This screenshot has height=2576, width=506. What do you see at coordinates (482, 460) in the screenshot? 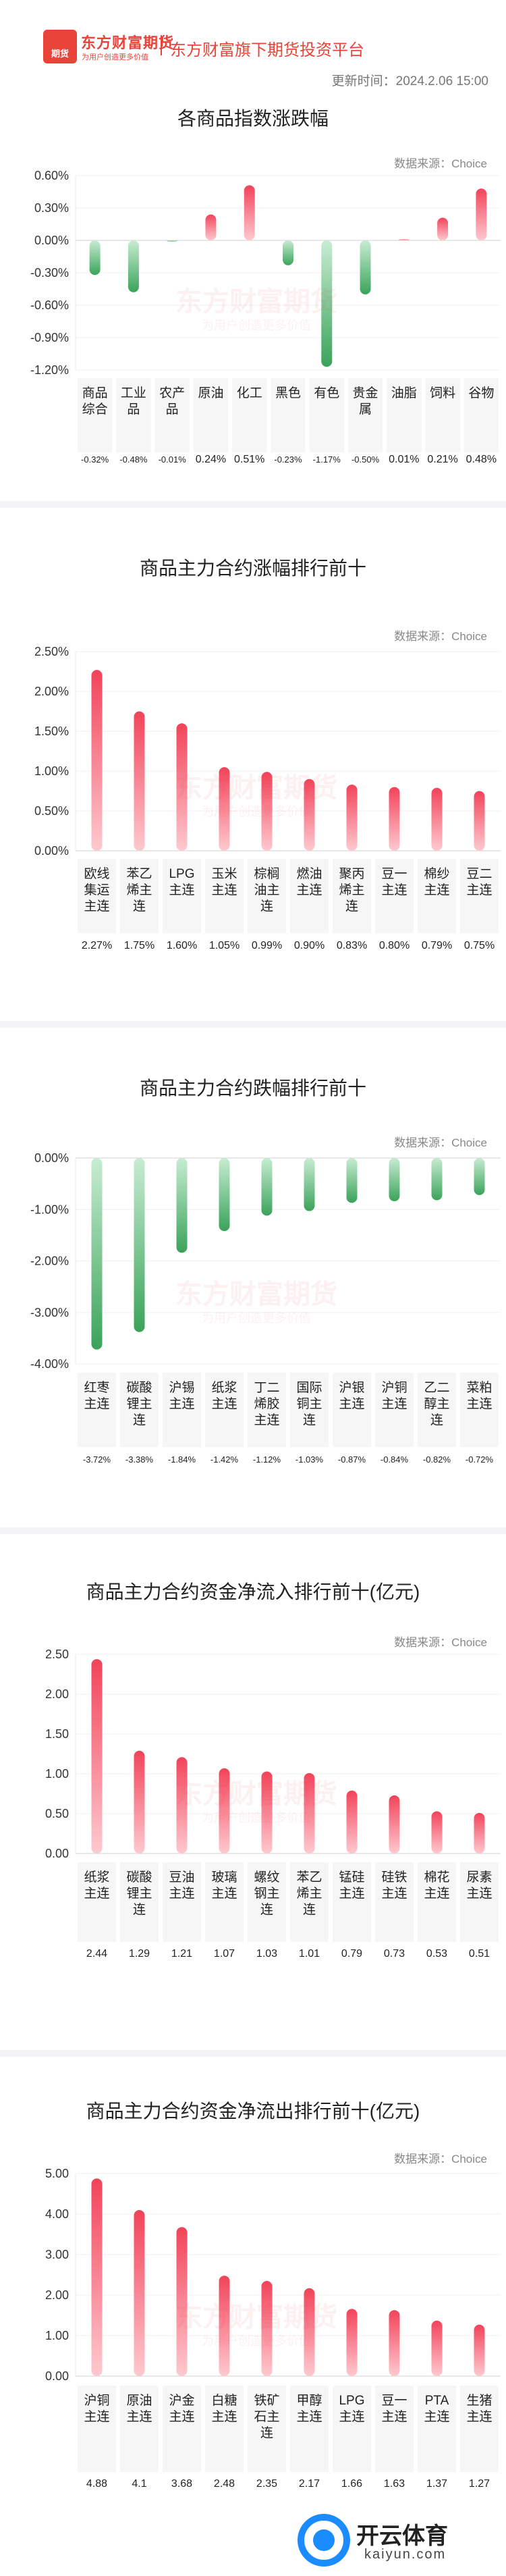
I see `value-label: 0.48%` at bounding box center [482, 460].